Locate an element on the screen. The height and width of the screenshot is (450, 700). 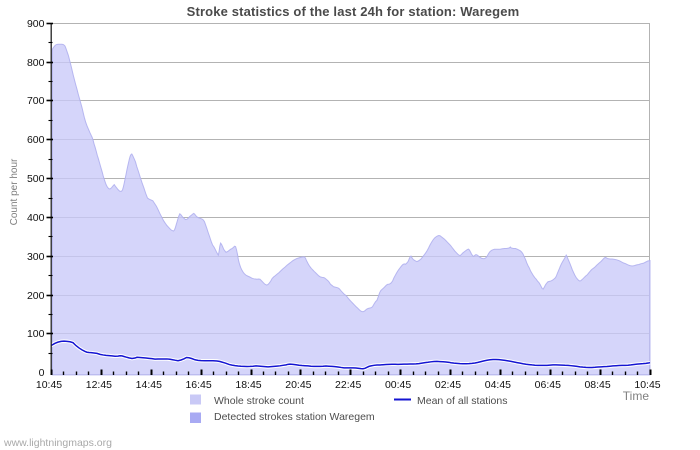
svg-text: 14:45 is located at coordinates (149, 385).